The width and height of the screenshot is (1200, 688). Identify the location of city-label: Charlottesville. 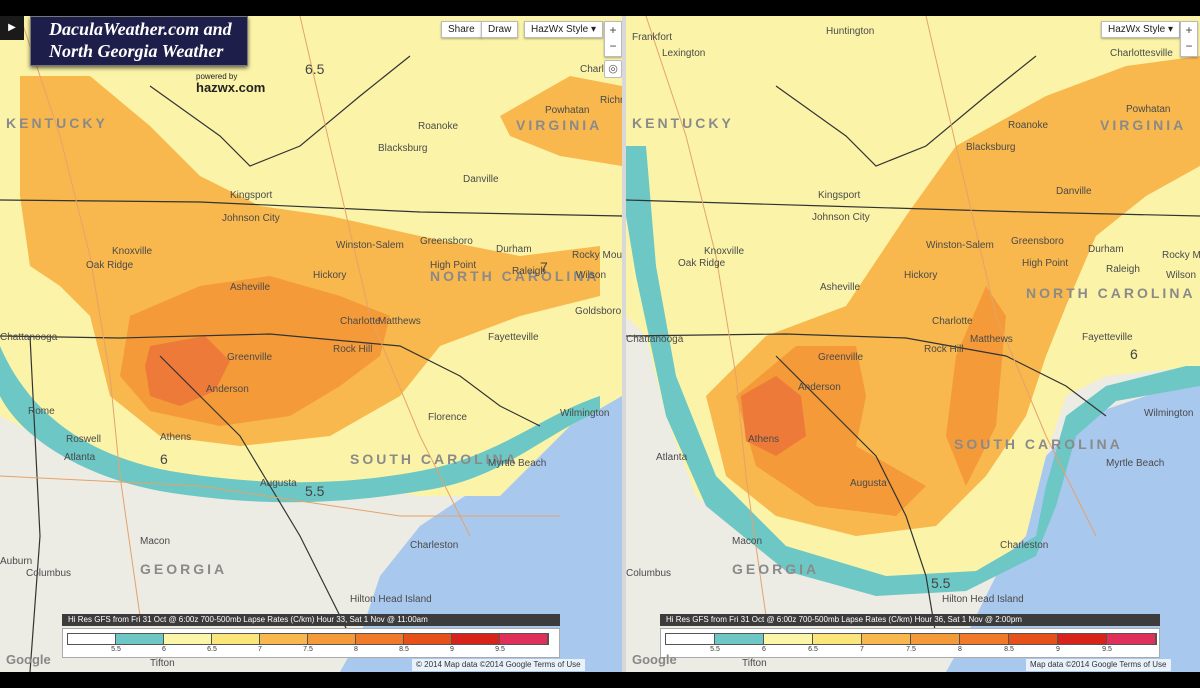
(601, 69).